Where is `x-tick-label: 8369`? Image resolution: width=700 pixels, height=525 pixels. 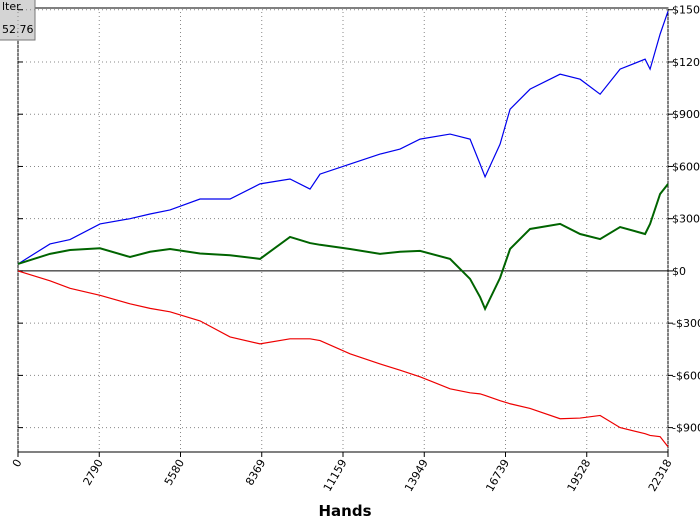
x-tick-label: 8369 is located at coordinates (255, 472).